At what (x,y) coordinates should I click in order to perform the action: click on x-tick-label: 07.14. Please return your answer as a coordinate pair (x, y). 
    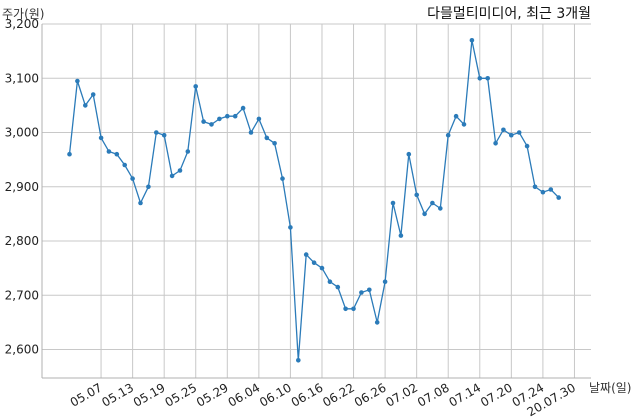
    Looking at the image, I should click on (465, 394).